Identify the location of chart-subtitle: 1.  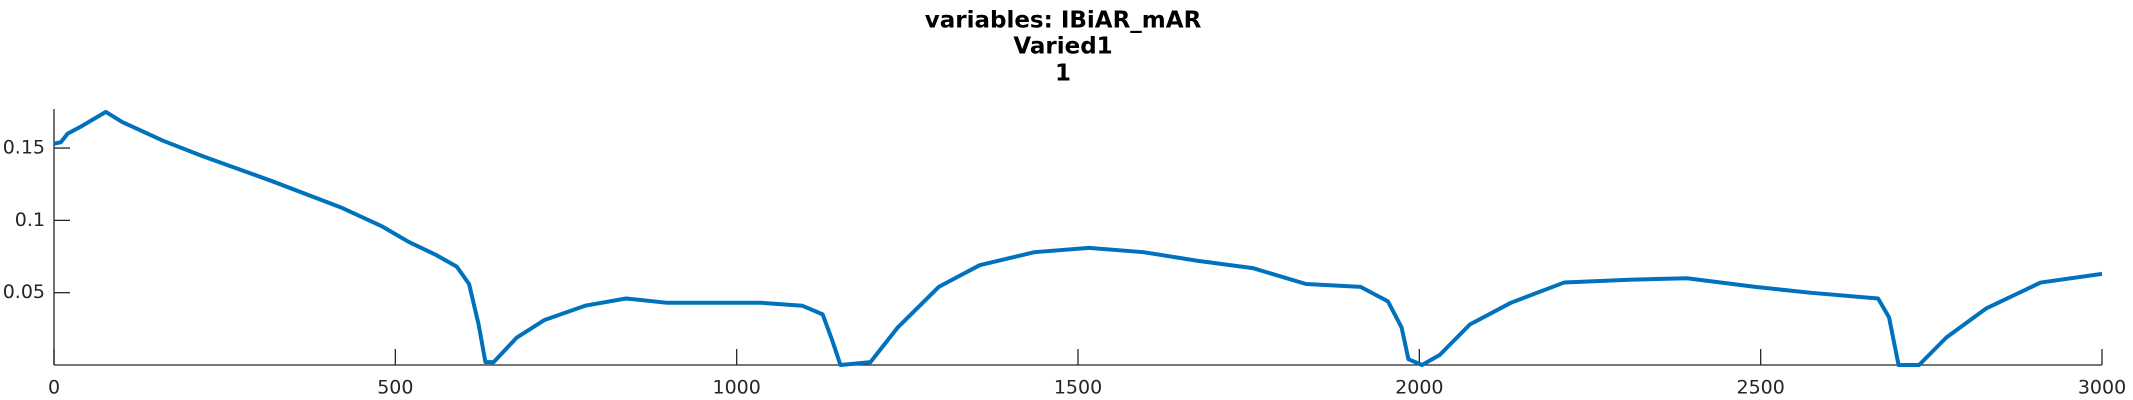
(1063, 74).